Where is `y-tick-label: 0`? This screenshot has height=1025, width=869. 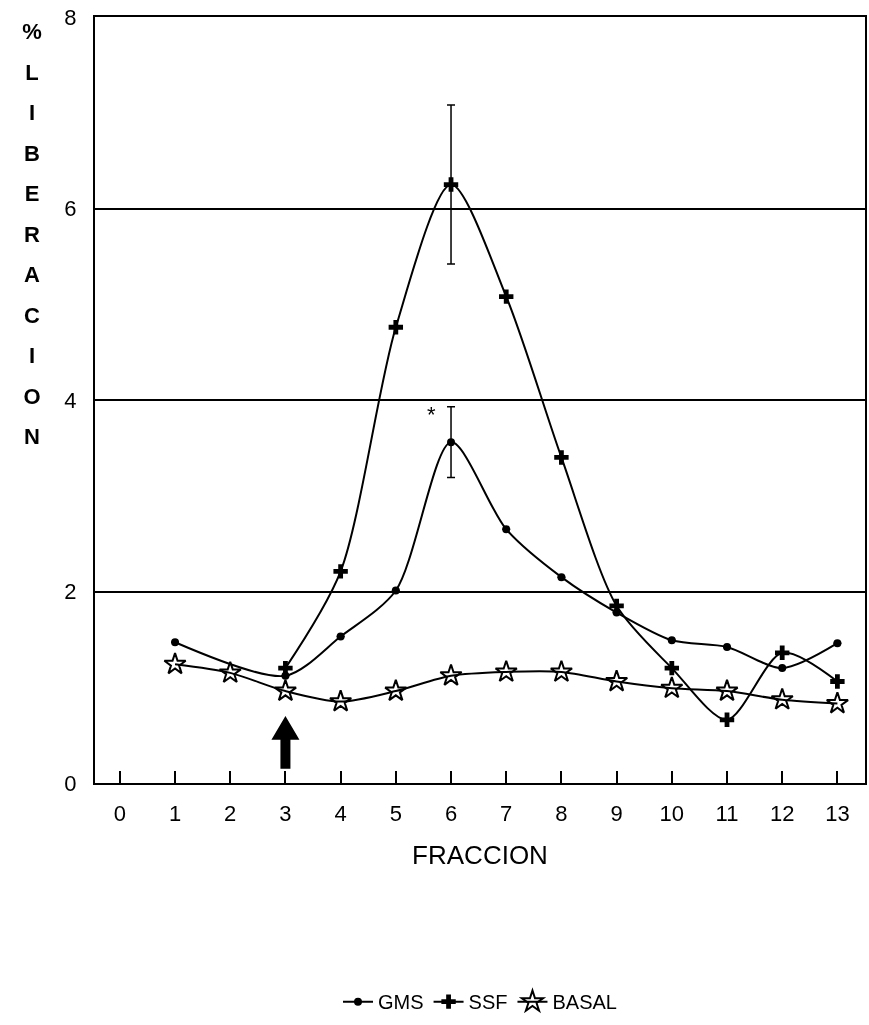 y-tick-label: 0 is located at coordinates (70, 783).